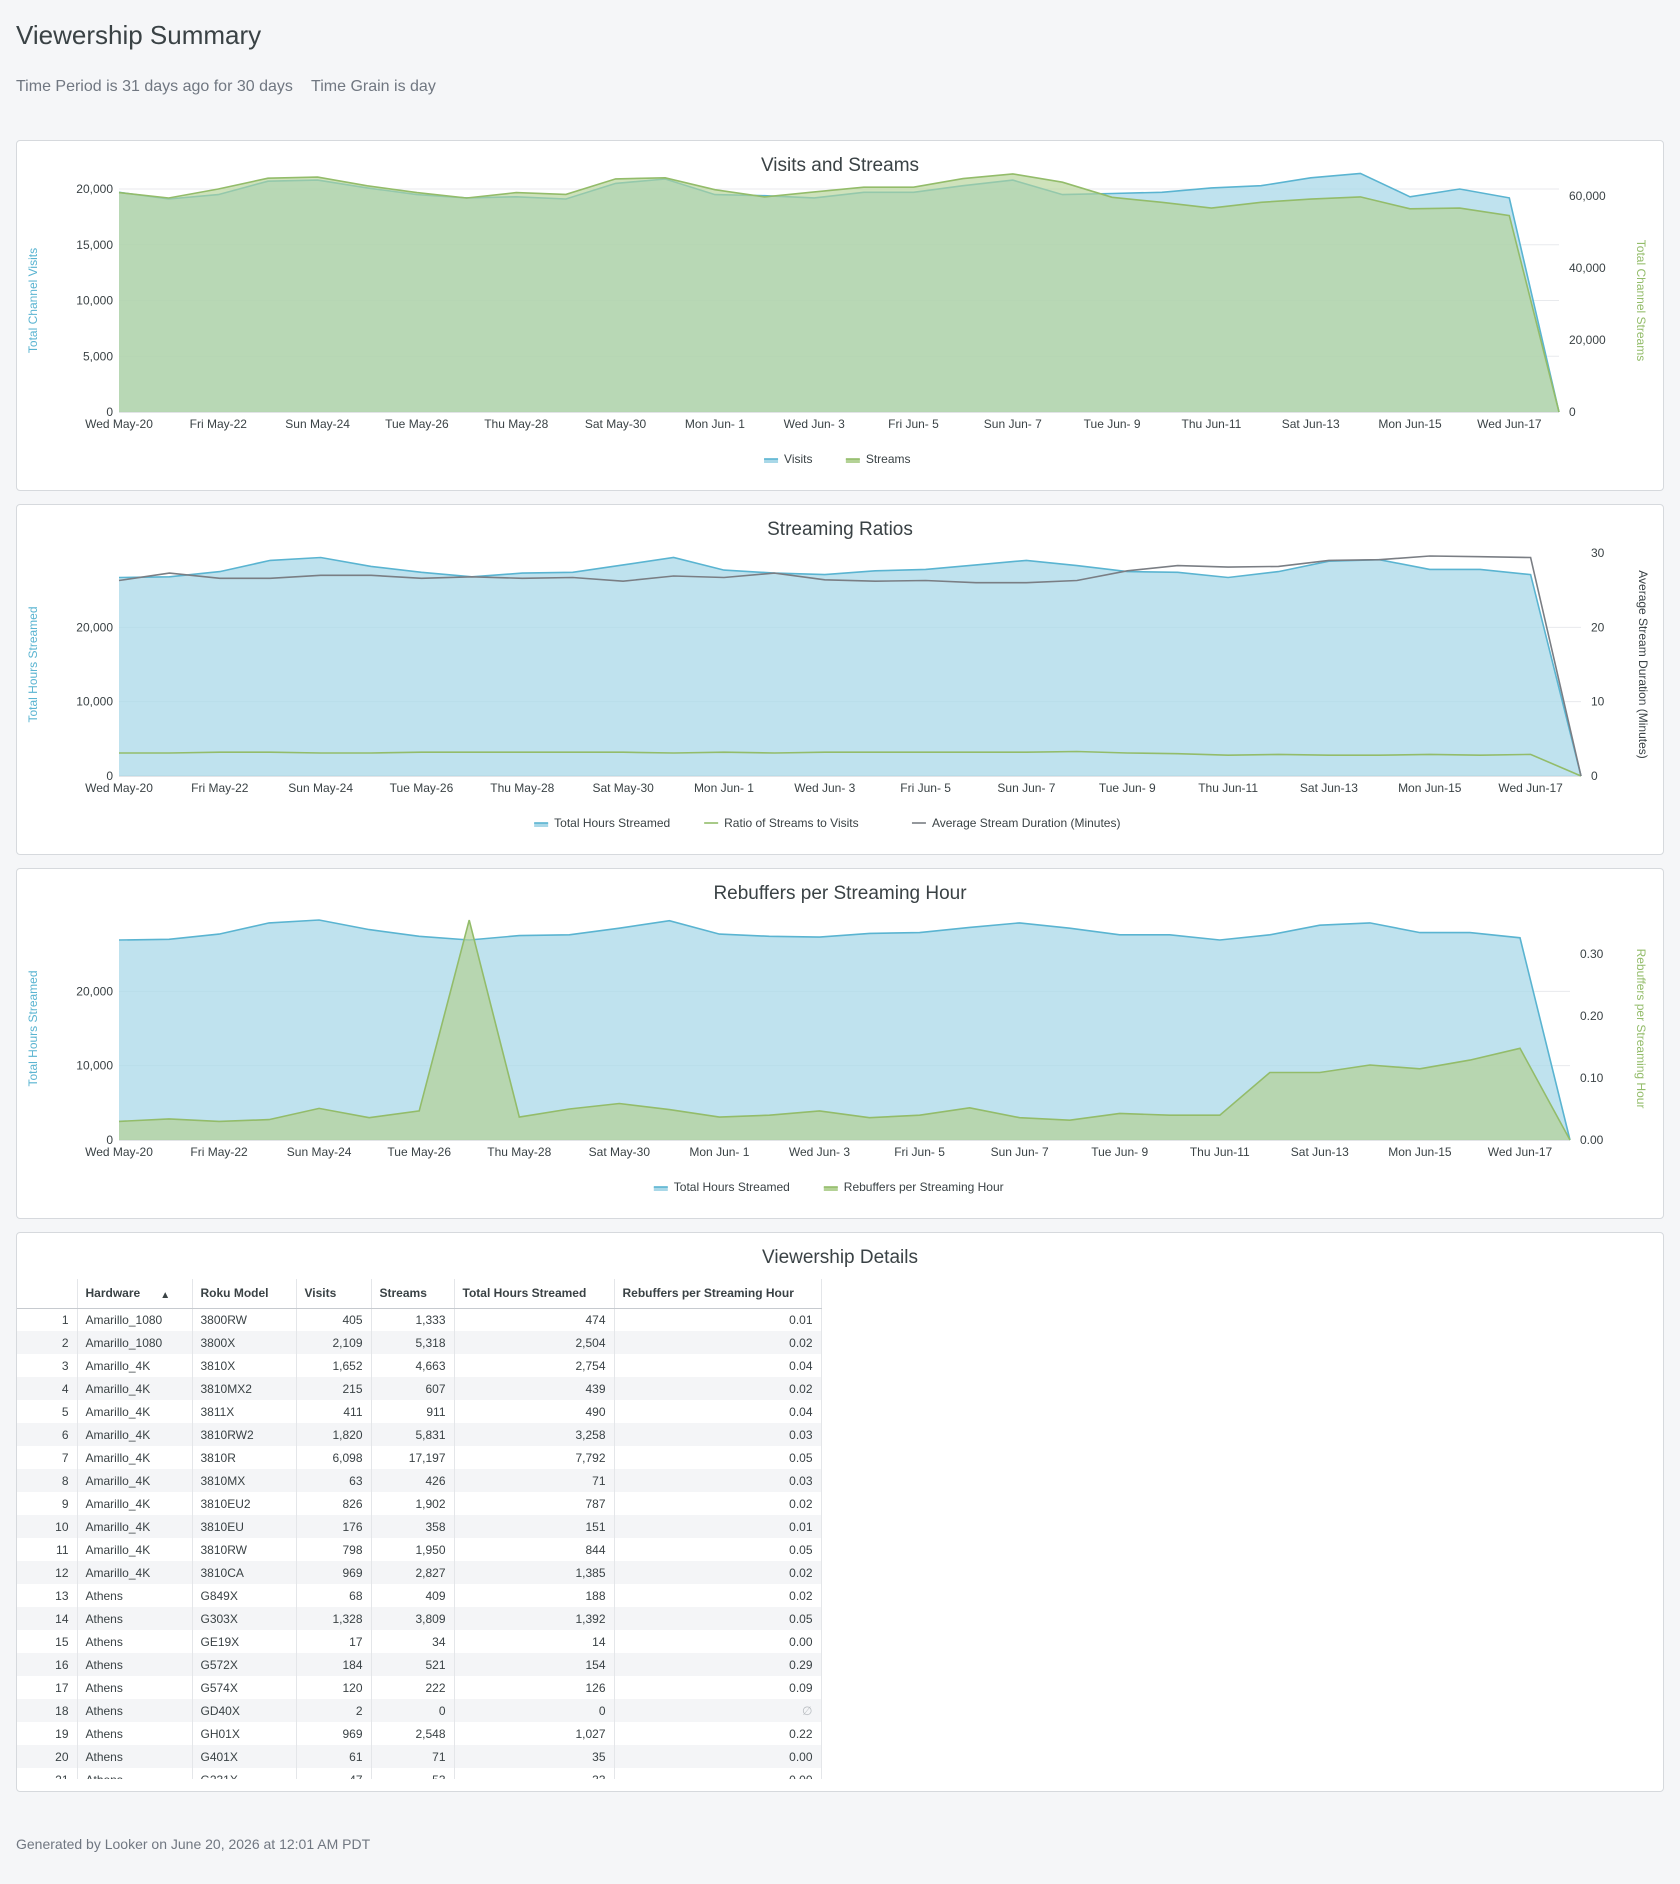 Image resolution: width=1680 pixels, height=1884 pixels. I want to click on legend-label: Ratio of Streams to Visits, so click(791, 823).